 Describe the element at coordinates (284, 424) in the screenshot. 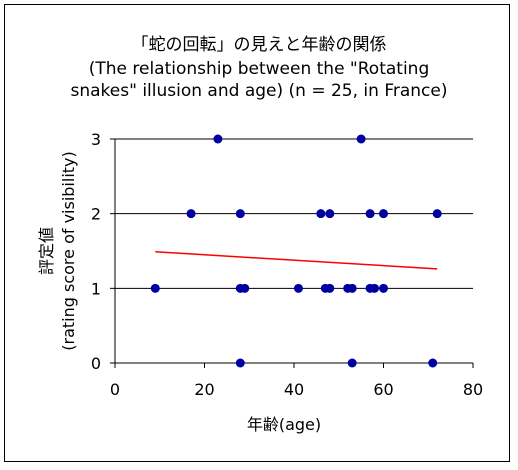

I see `x-axis-label: 年齢(age)` at that location.